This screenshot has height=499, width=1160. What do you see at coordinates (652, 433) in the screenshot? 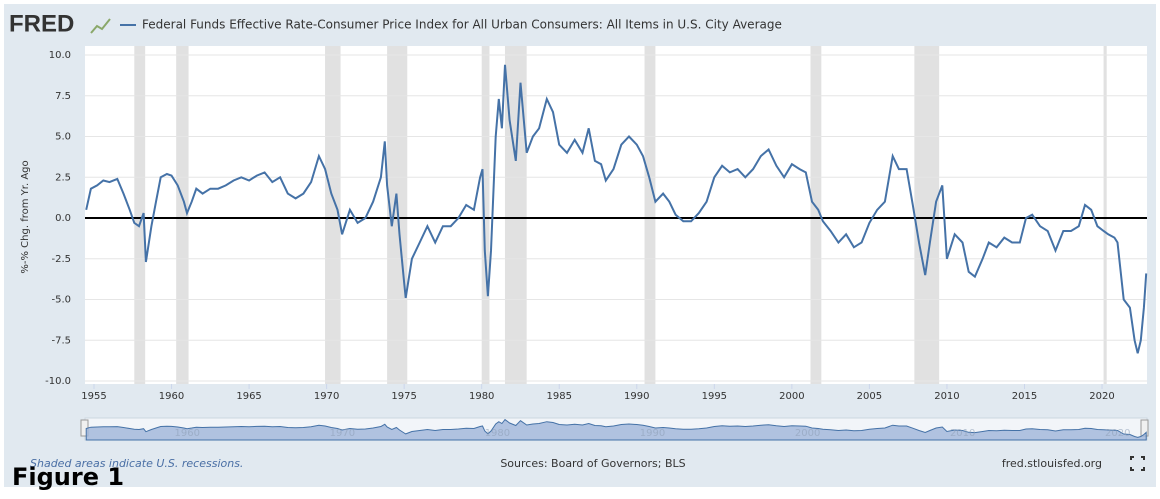
I see `navigator-tick-label: 1990` at bounding box center [652, 433].